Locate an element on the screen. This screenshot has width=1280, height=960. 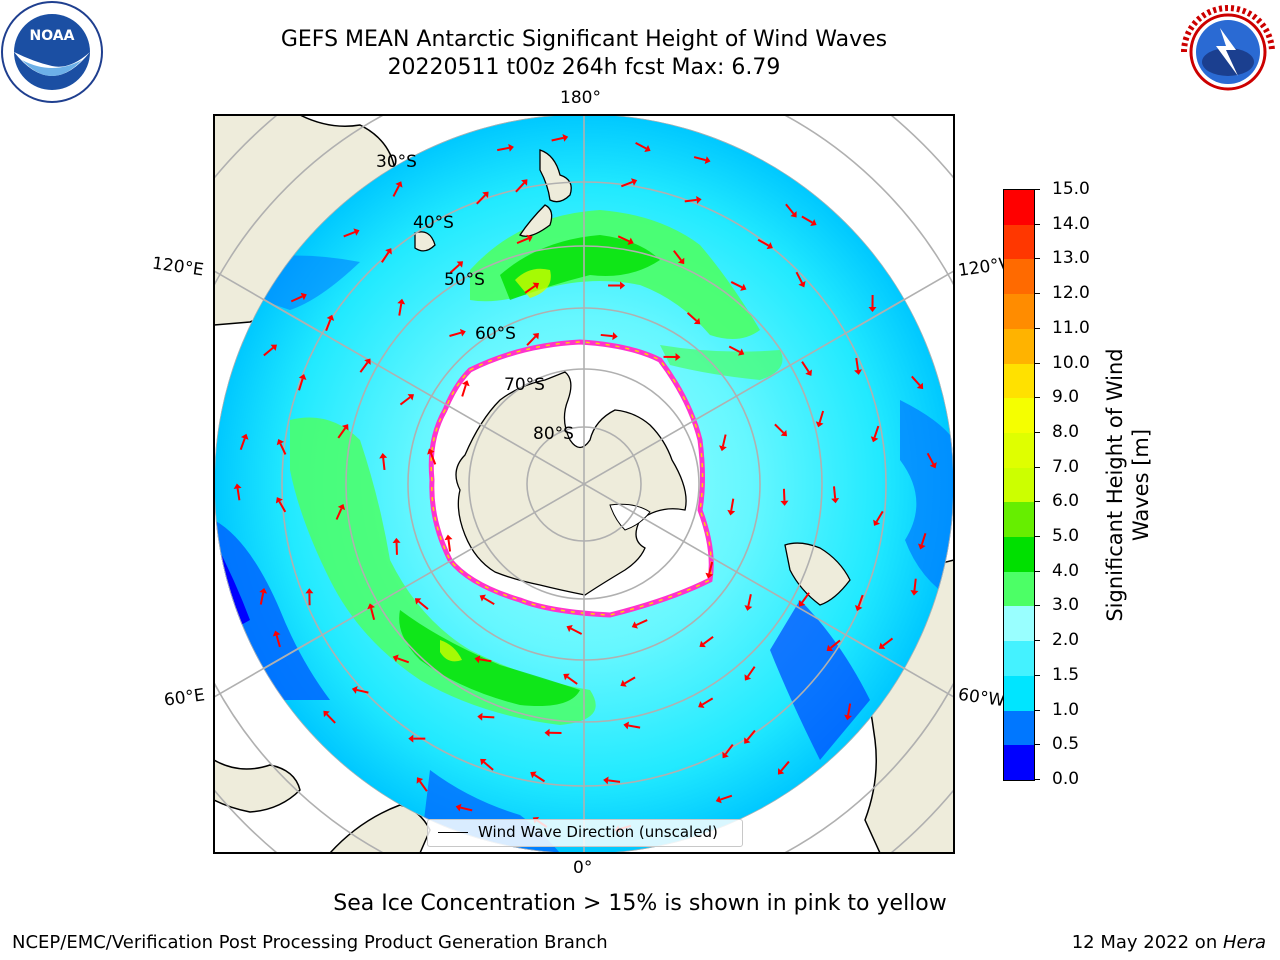
lon-label-180: 180° is located at coordinates (580, 98).